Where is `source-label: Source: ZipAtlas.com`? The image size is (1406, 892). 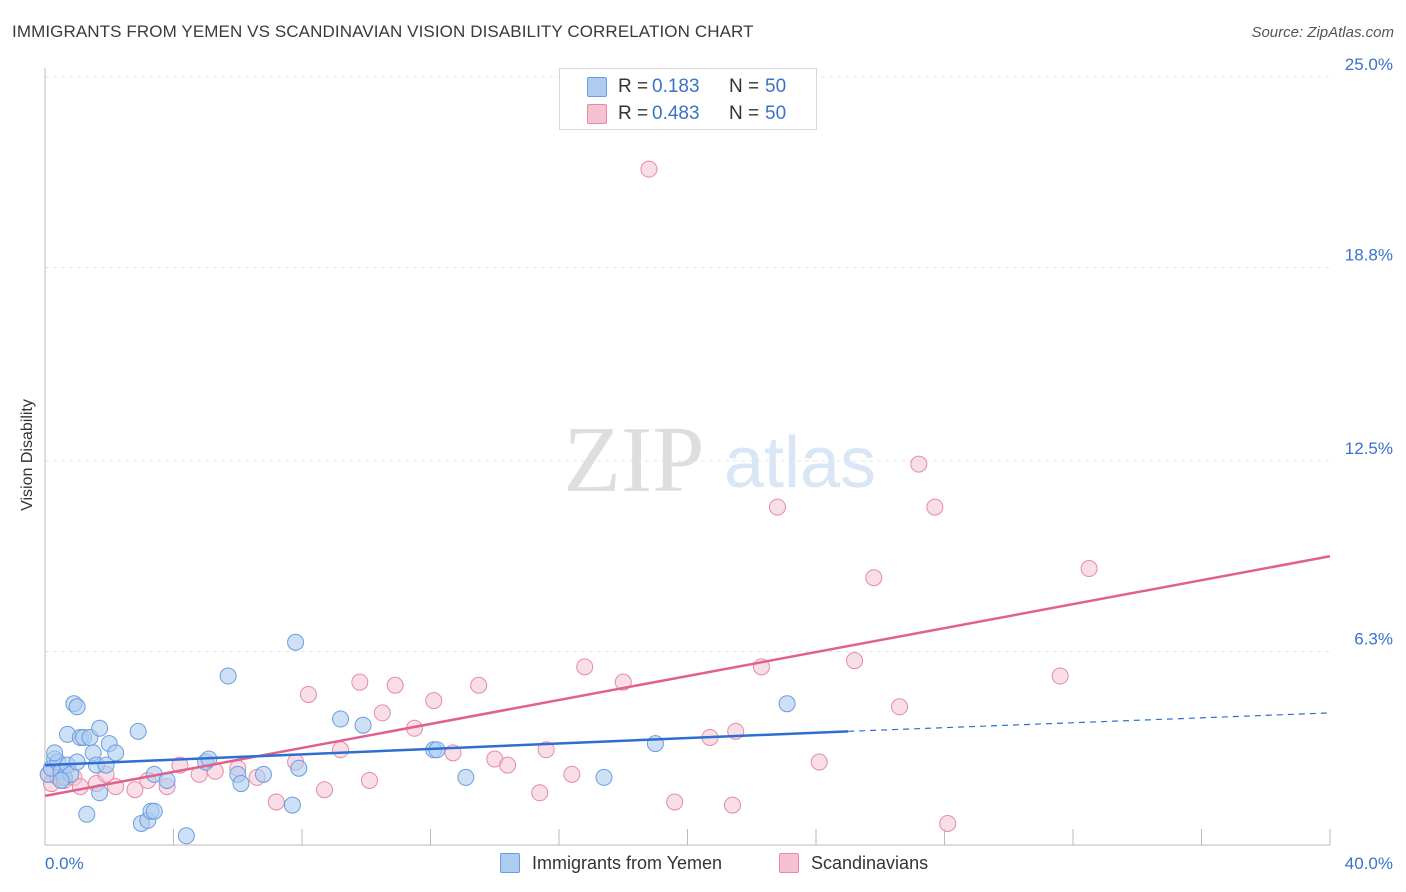 source-label: Source: ZipAtlas.com is located at coordinates (1322, 32).